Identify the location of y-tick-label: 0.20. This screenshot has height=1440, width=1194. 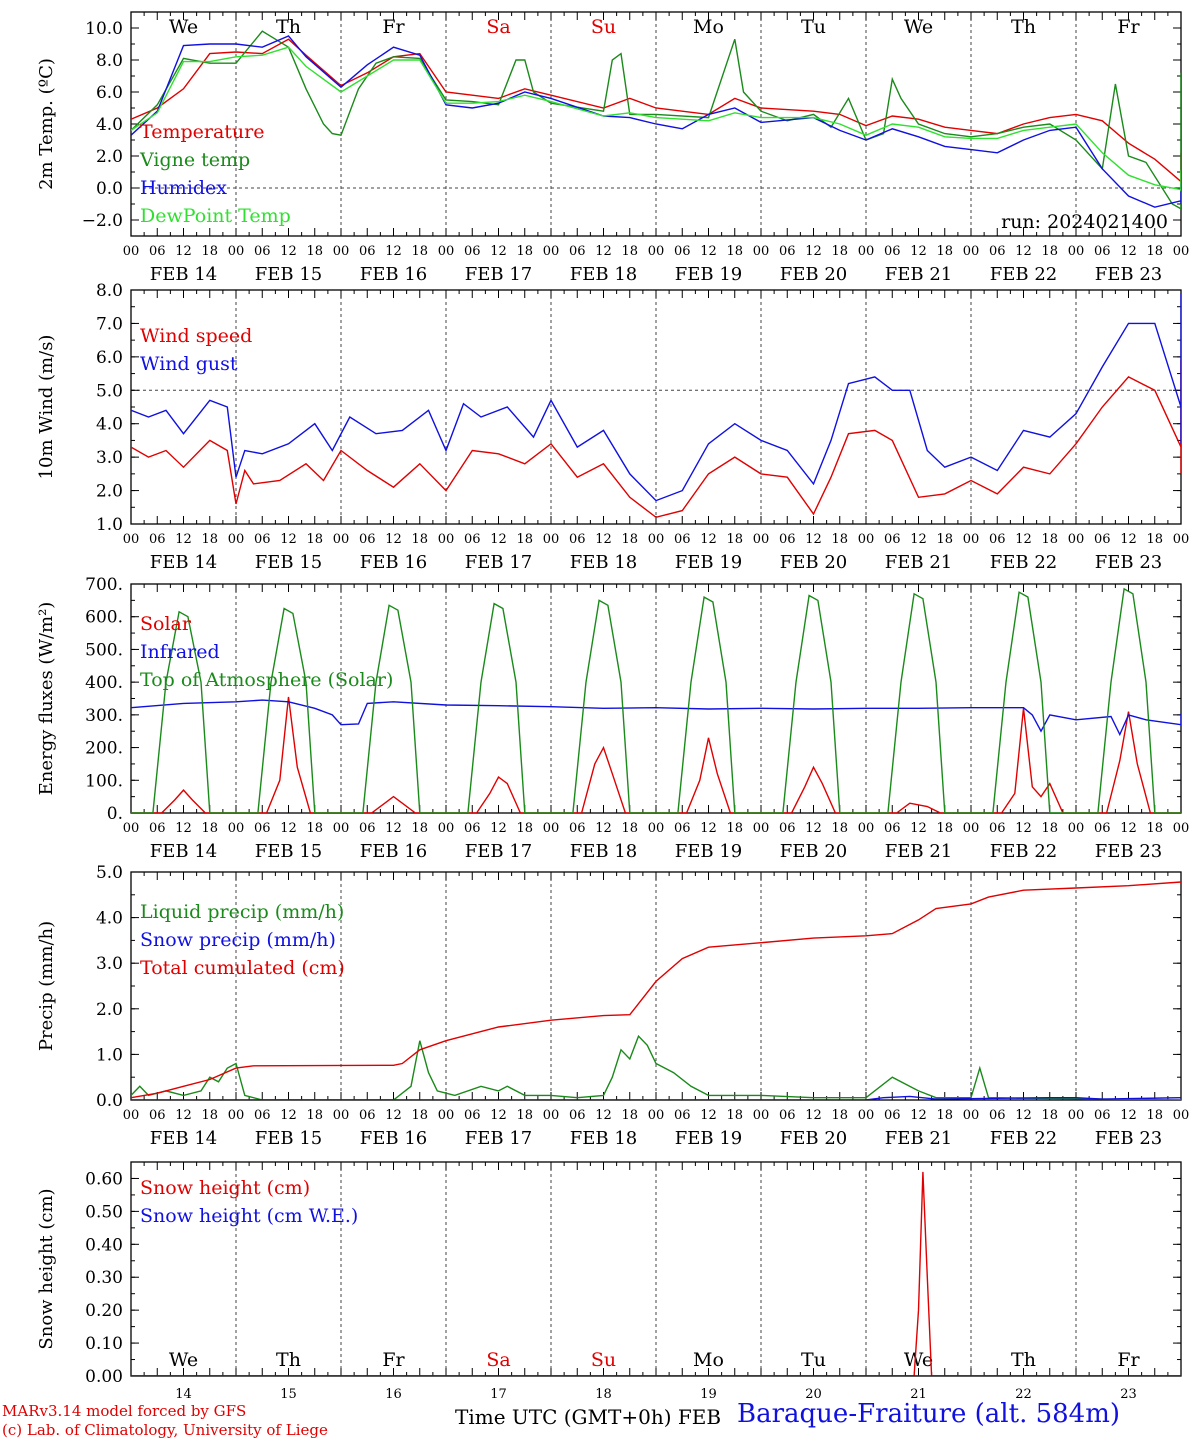
(104, 1311).